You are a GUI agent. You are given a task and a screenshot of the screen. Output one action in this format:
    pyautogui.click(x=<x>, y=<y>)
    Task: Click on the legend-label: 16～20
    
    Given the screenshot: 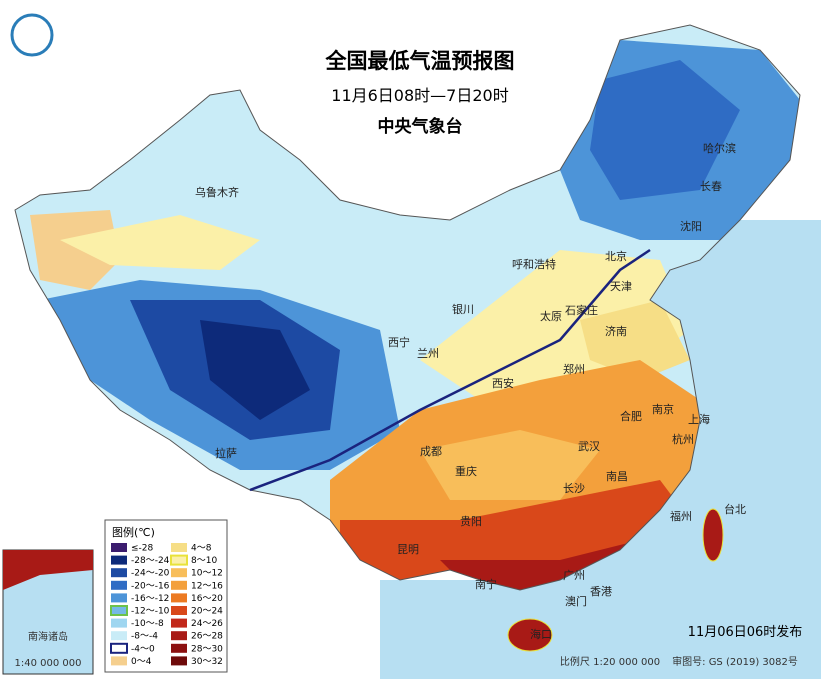 What is the action you would take?
    pyautogui.click(x=207, y=599)
    